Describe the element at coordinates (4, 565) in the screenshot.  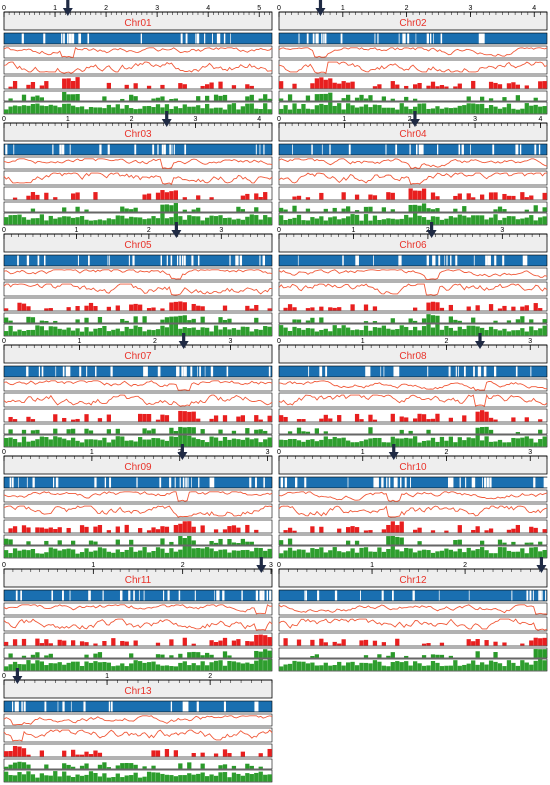
I see `ruler-tick-label: 0` at that location.